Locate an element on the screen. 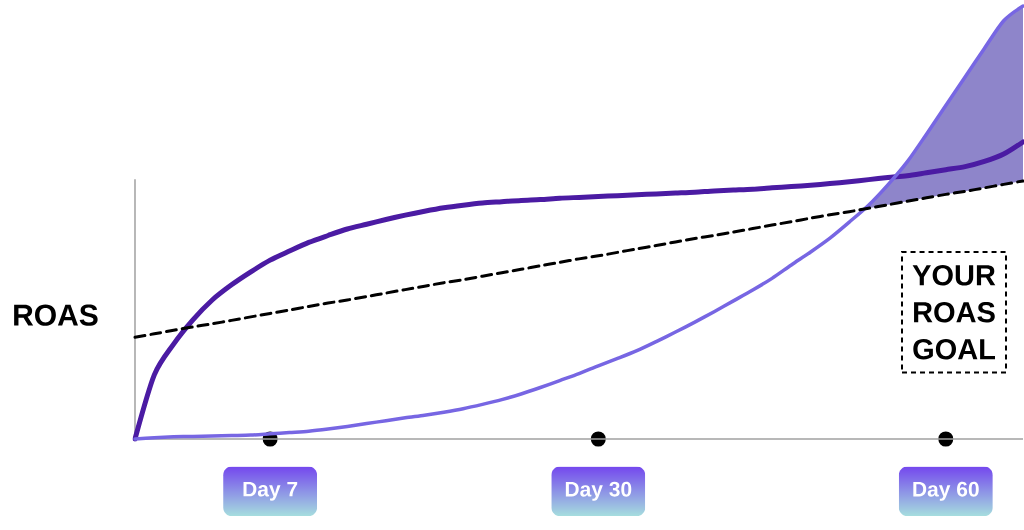 The height and width of the screenshot is (530, 1024). x-tick-label: Day 30 is located at coordinates (598, 491).